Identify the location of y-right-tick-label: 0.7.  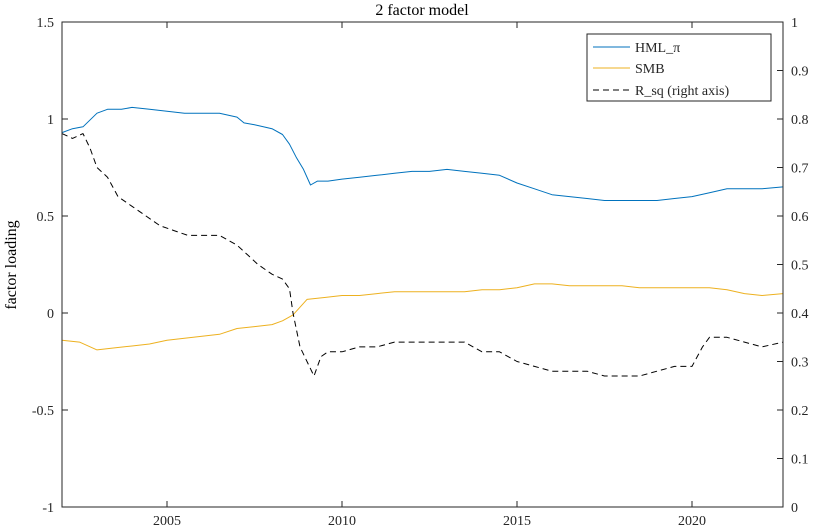
(800, 169).